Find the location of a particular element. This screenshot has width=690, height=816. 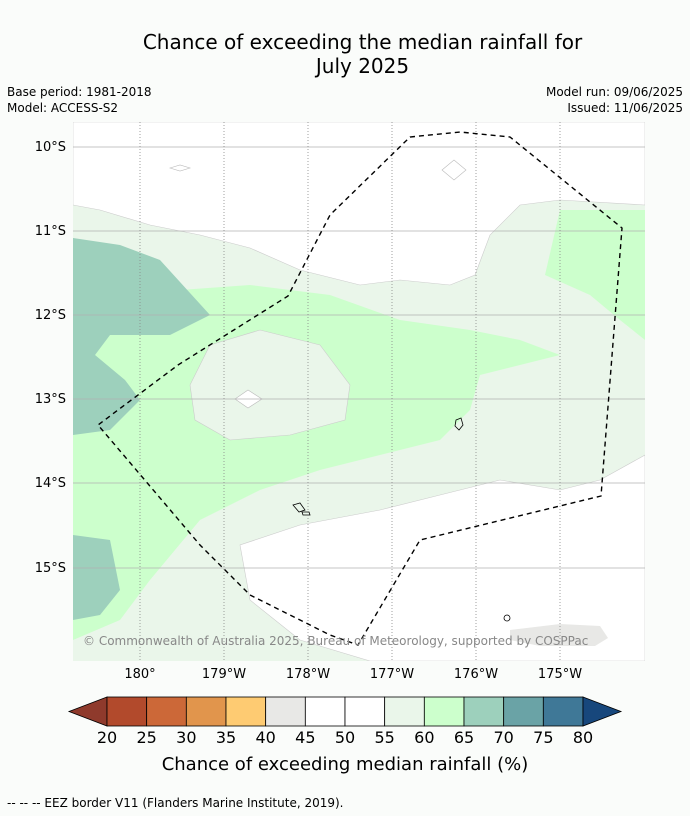

lon-labels: 180° 179°W 178°W 177°W 176°W 175°W is located at coordinates (353, 674).